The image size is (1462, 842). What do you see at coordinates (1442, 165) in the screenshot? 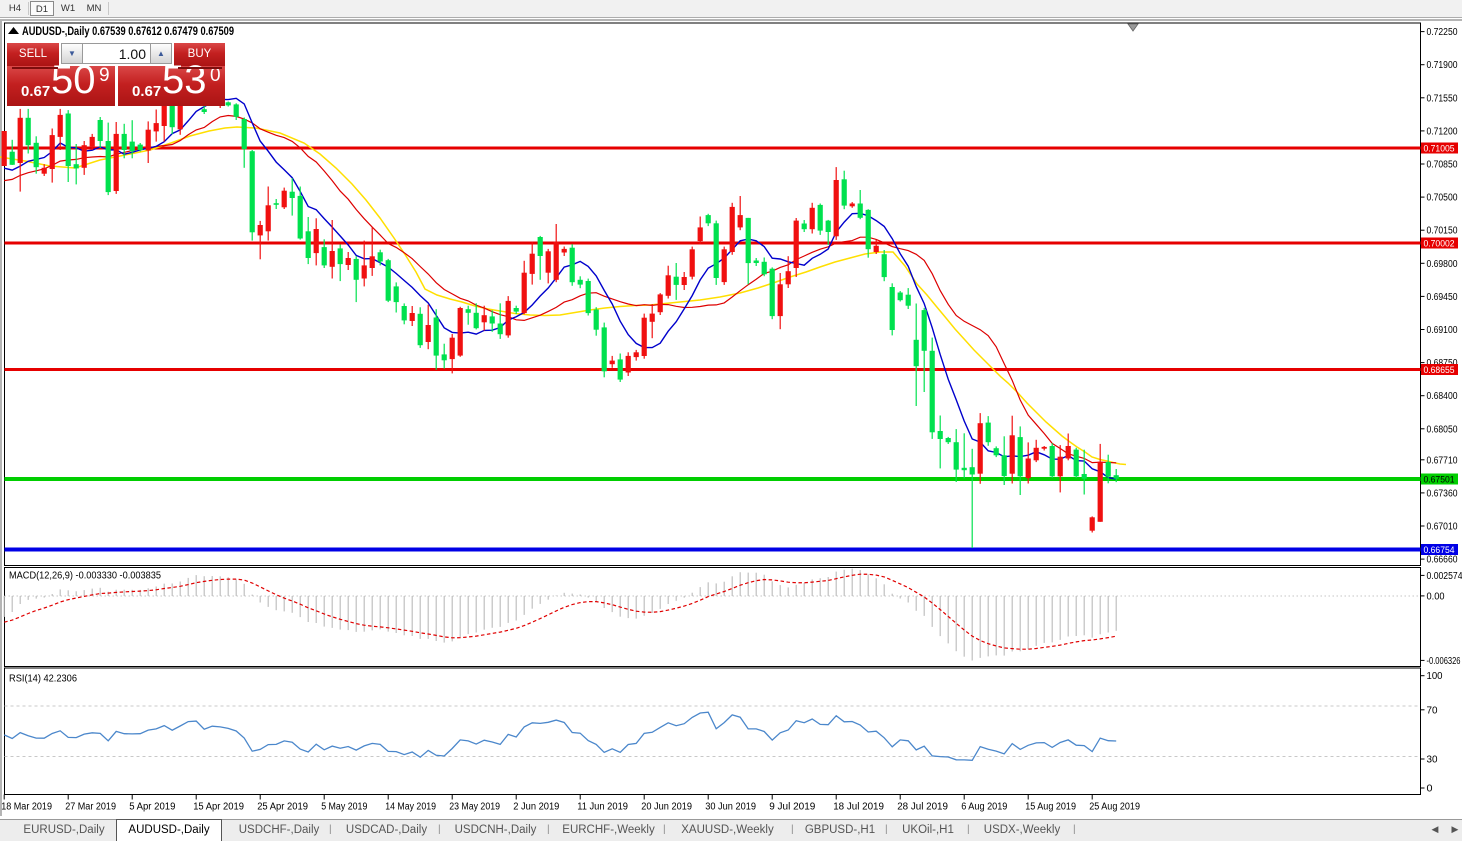
I see `svg-text: 0.70850` at bounding box center [1442, 165].